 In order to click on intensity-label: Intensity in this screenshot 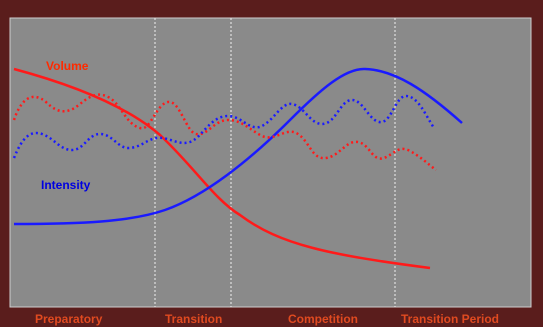, I will do `click(66, 185)`.